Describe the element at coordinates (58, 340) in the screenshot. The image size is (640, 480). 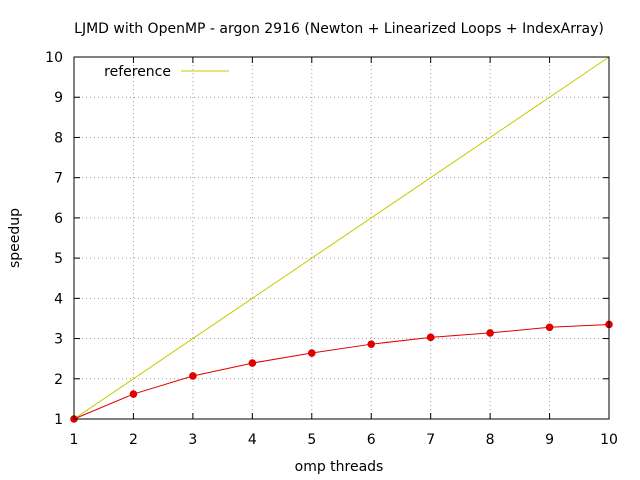
I see `y-tick-label: 3` at that location.